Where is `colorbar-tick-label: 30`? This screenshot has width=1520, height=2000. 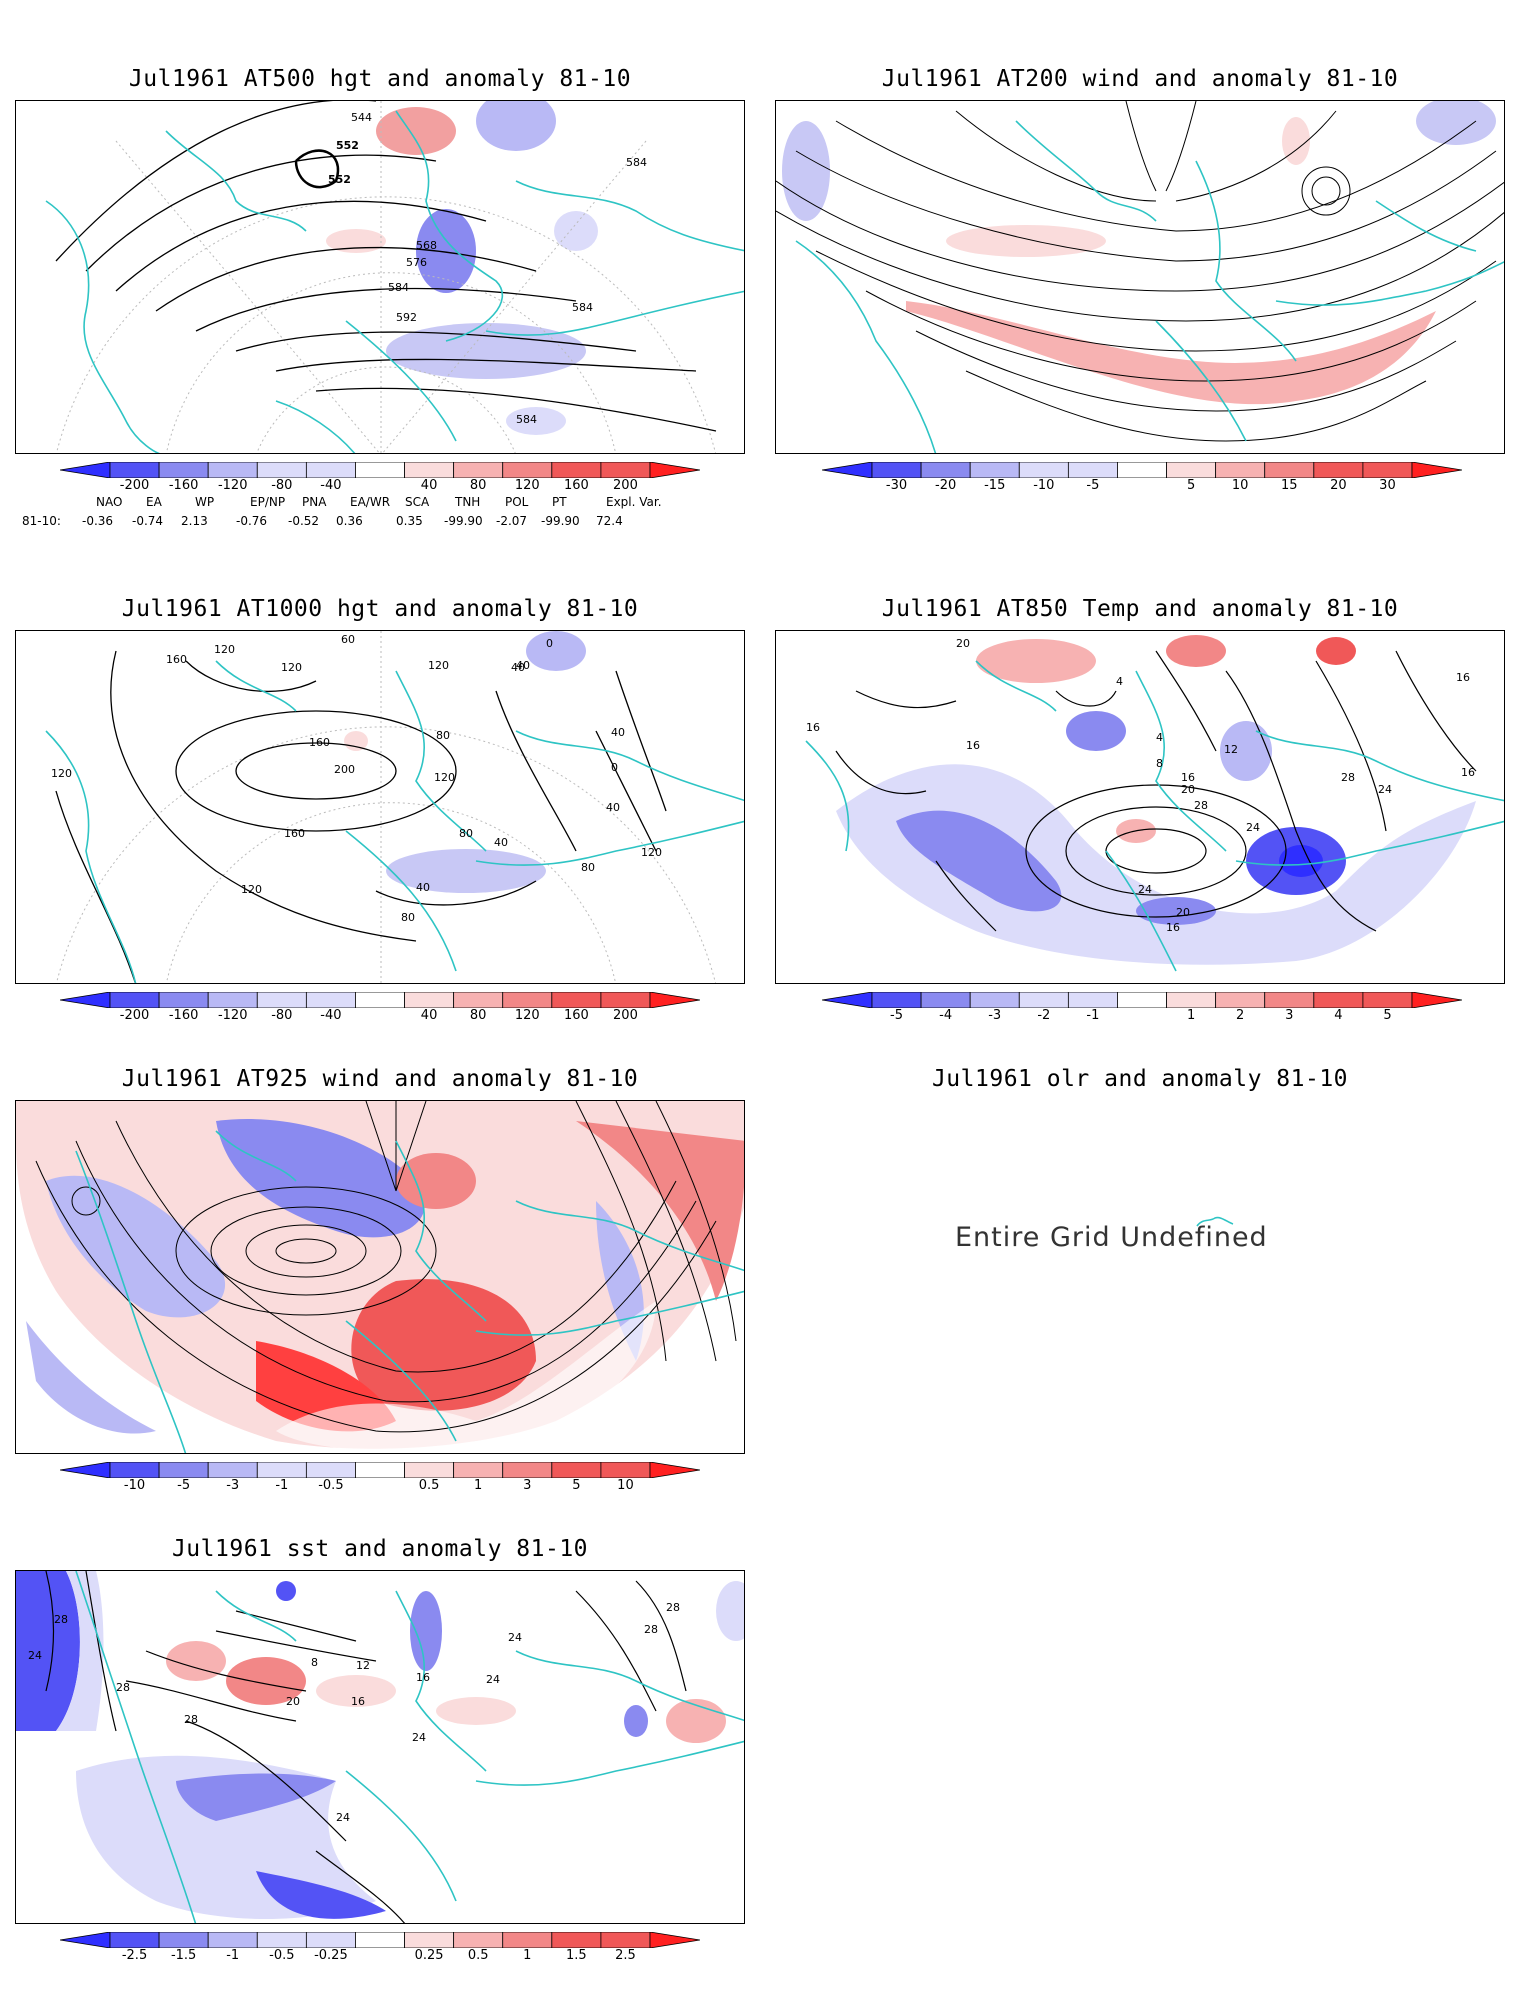
colorbar-tick-label: 30 is located at coordinates (1387, 485).